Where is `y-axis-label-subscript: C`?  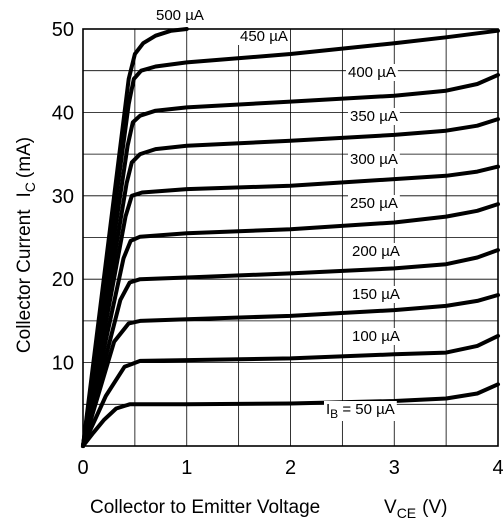
y-axis-label-subscript: C is located at coordinates (30, 187).